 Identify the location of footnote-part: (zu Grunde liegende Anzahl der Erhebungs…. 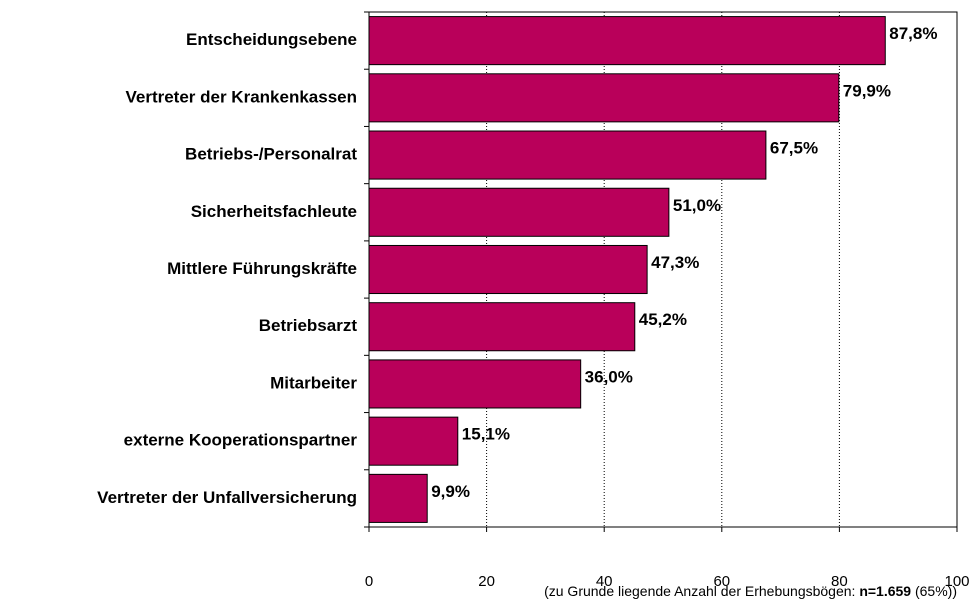
(701, 591).